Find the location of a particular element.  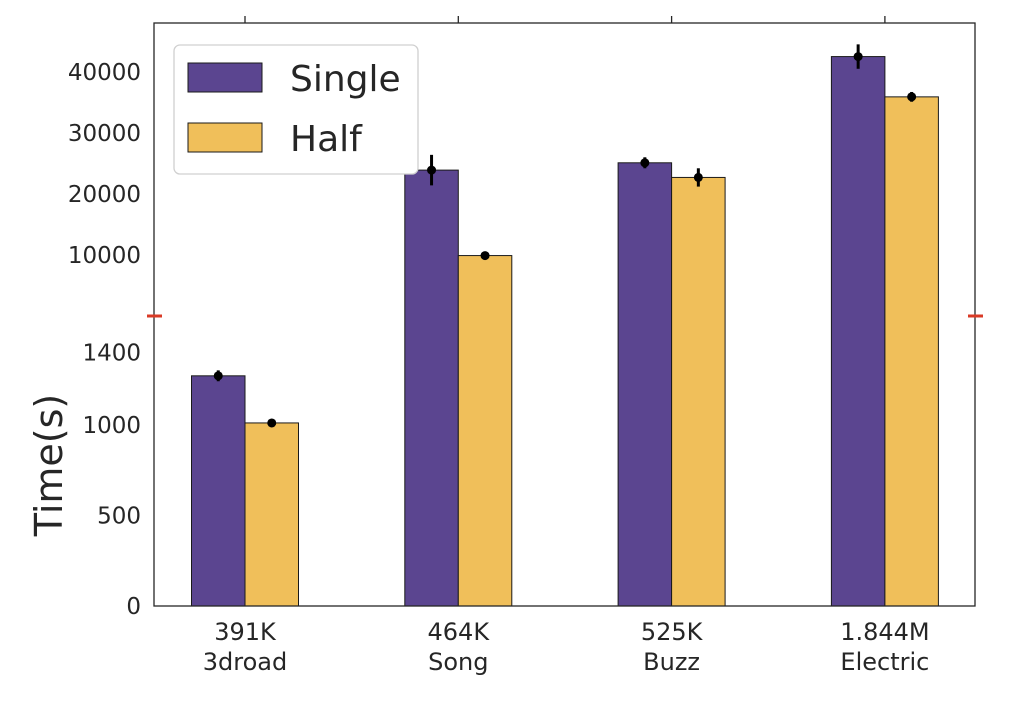

ticks-layer is located at coordinates (565, 19).